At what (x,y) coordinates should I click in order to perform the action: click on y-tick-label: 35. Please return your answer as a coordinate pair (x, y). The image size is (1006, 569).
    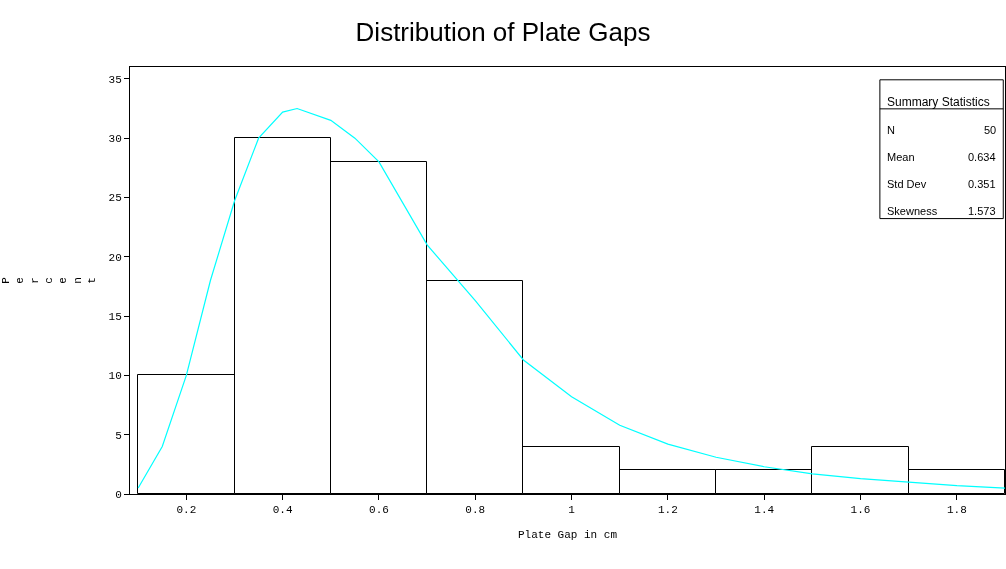
    Looking at the image, I should click on (115, 79).